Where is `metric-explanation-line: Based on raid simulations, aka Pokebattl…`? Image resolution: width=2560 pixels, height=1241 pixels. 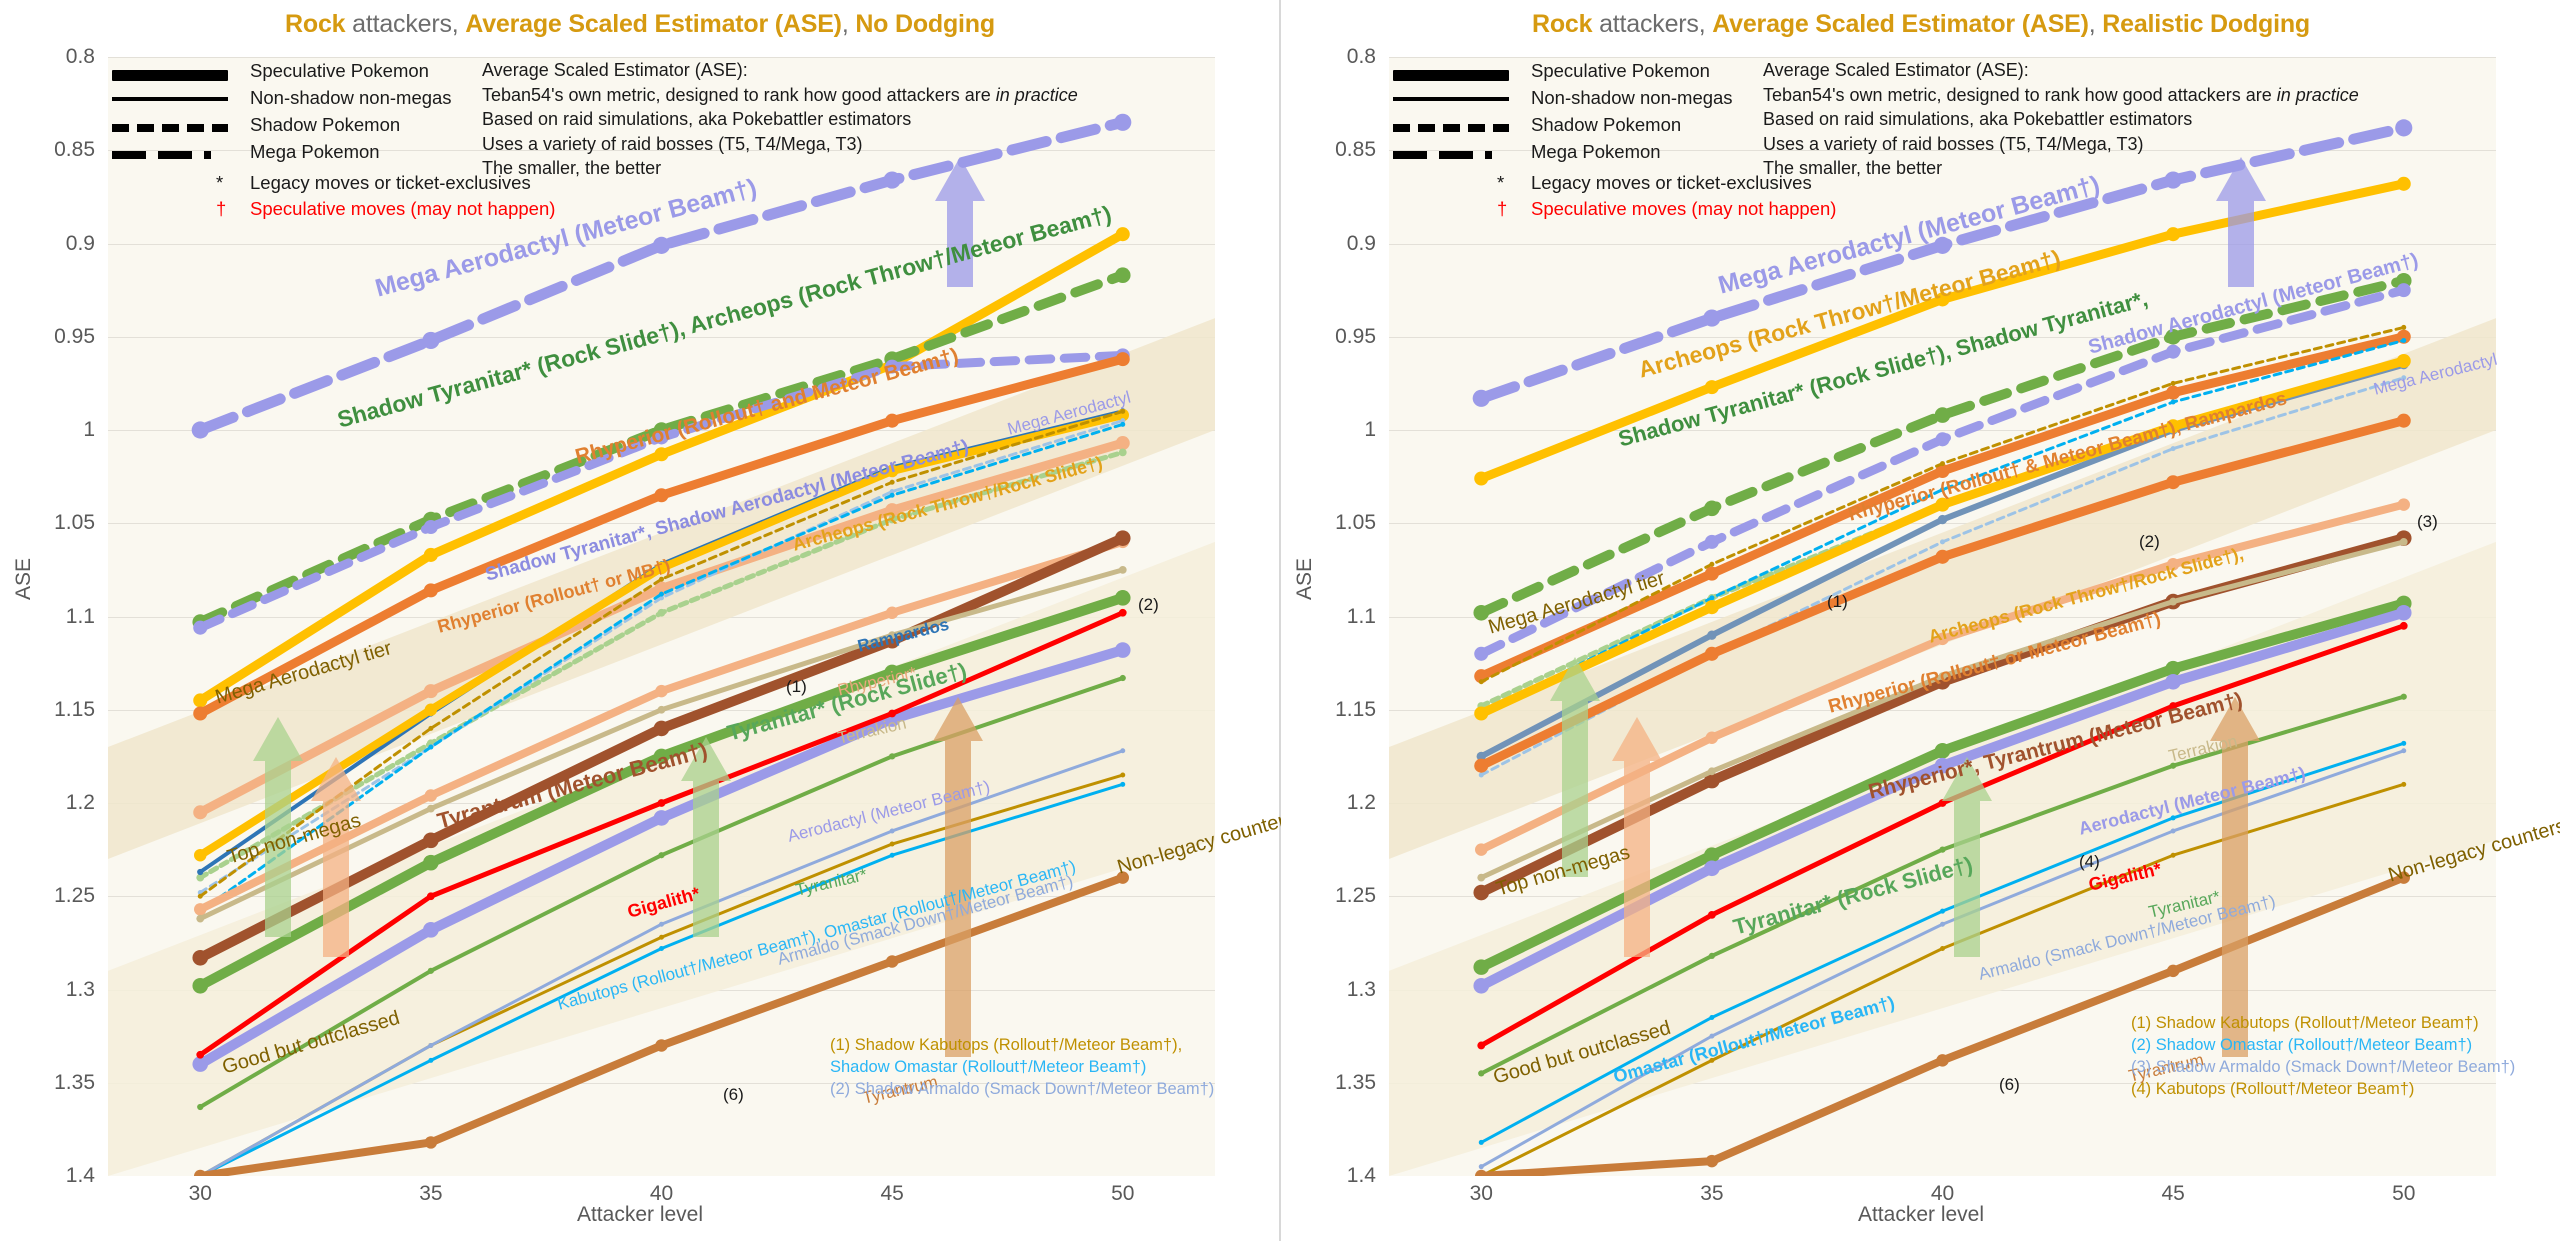 metric-explanation-line: Based on raid simulations, aka Pokebattl… is located at coordinates (1978, 119).